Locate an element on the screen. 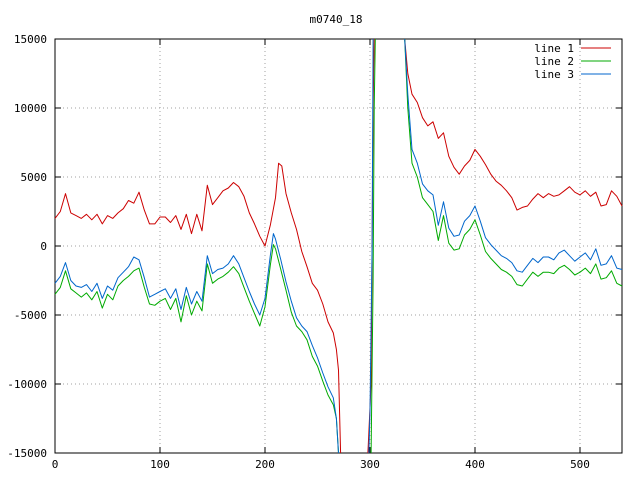  y-tick-label: -10000 is located at coordinates (27, 384).